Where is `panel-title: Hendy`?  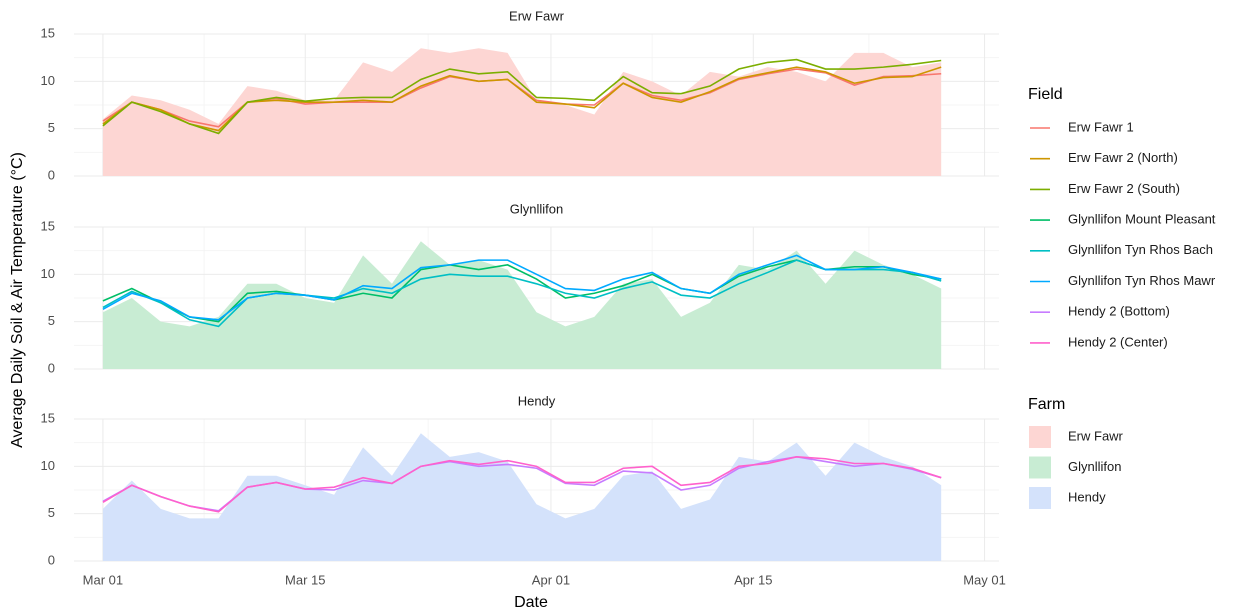 panel-title: Hendy is located at coordinates (537, 400).